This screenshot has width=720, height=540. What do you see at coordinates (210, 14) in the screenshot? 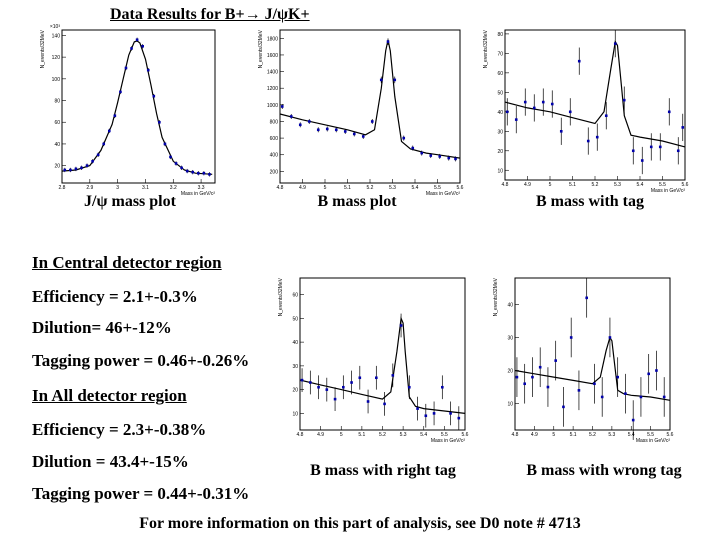
I see `slide-title: Data Results for B+→ J/ψK+` at bounding box center [210, 14].